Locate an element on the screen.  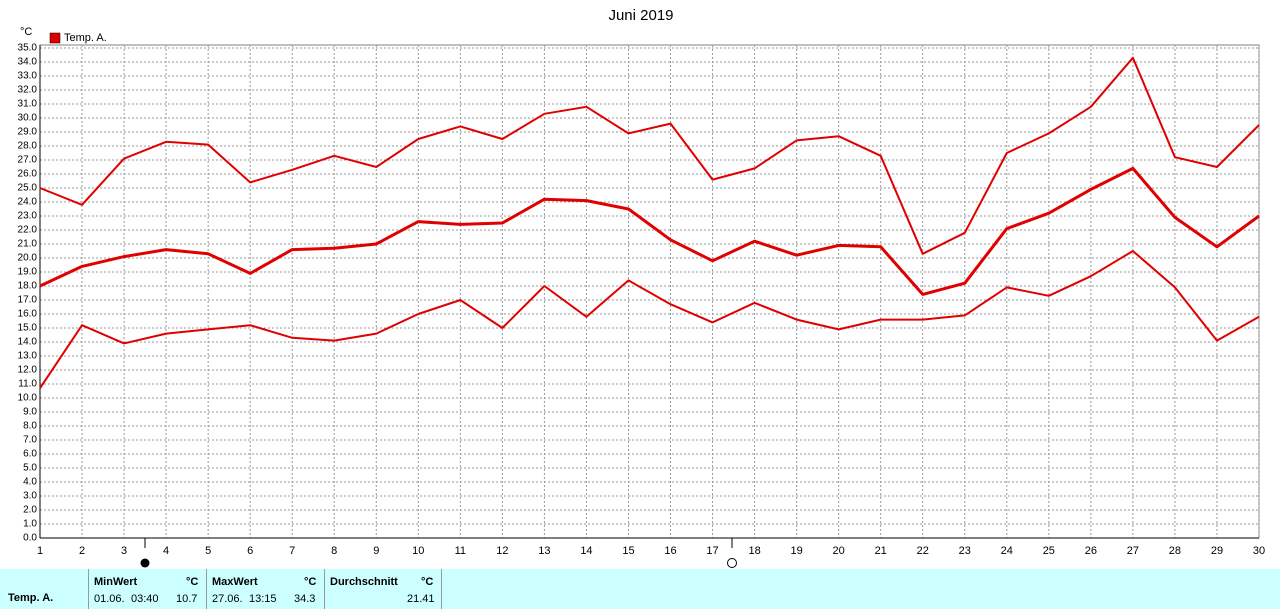
y-tick-label: 8.0 is located at coordinates (30, 426).